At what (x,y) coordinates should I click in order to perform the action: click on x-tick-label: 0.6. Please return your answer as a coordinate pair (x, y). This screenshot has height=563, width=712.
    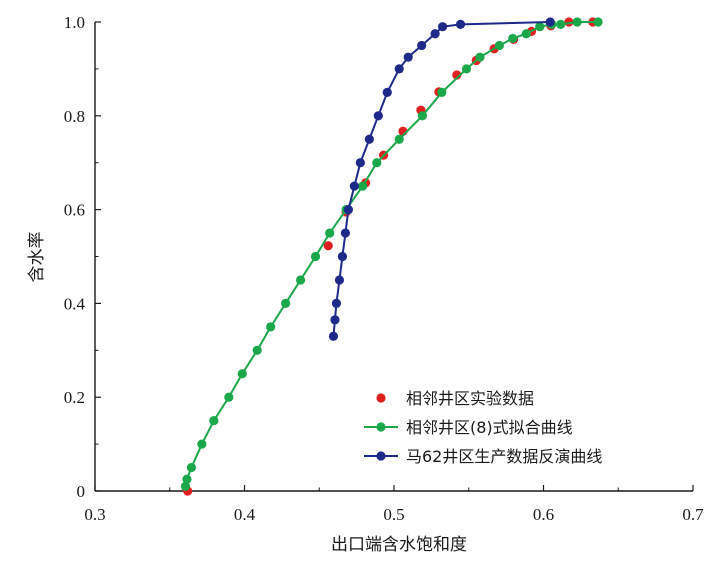
    Looking at the image, I should click on (543, 514).